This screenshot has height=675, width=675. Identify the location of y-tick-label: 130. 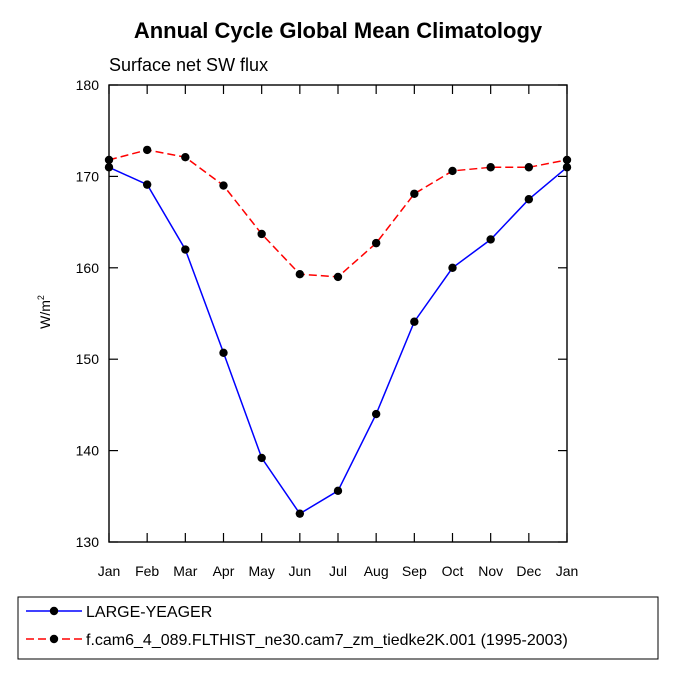
(88, 542).